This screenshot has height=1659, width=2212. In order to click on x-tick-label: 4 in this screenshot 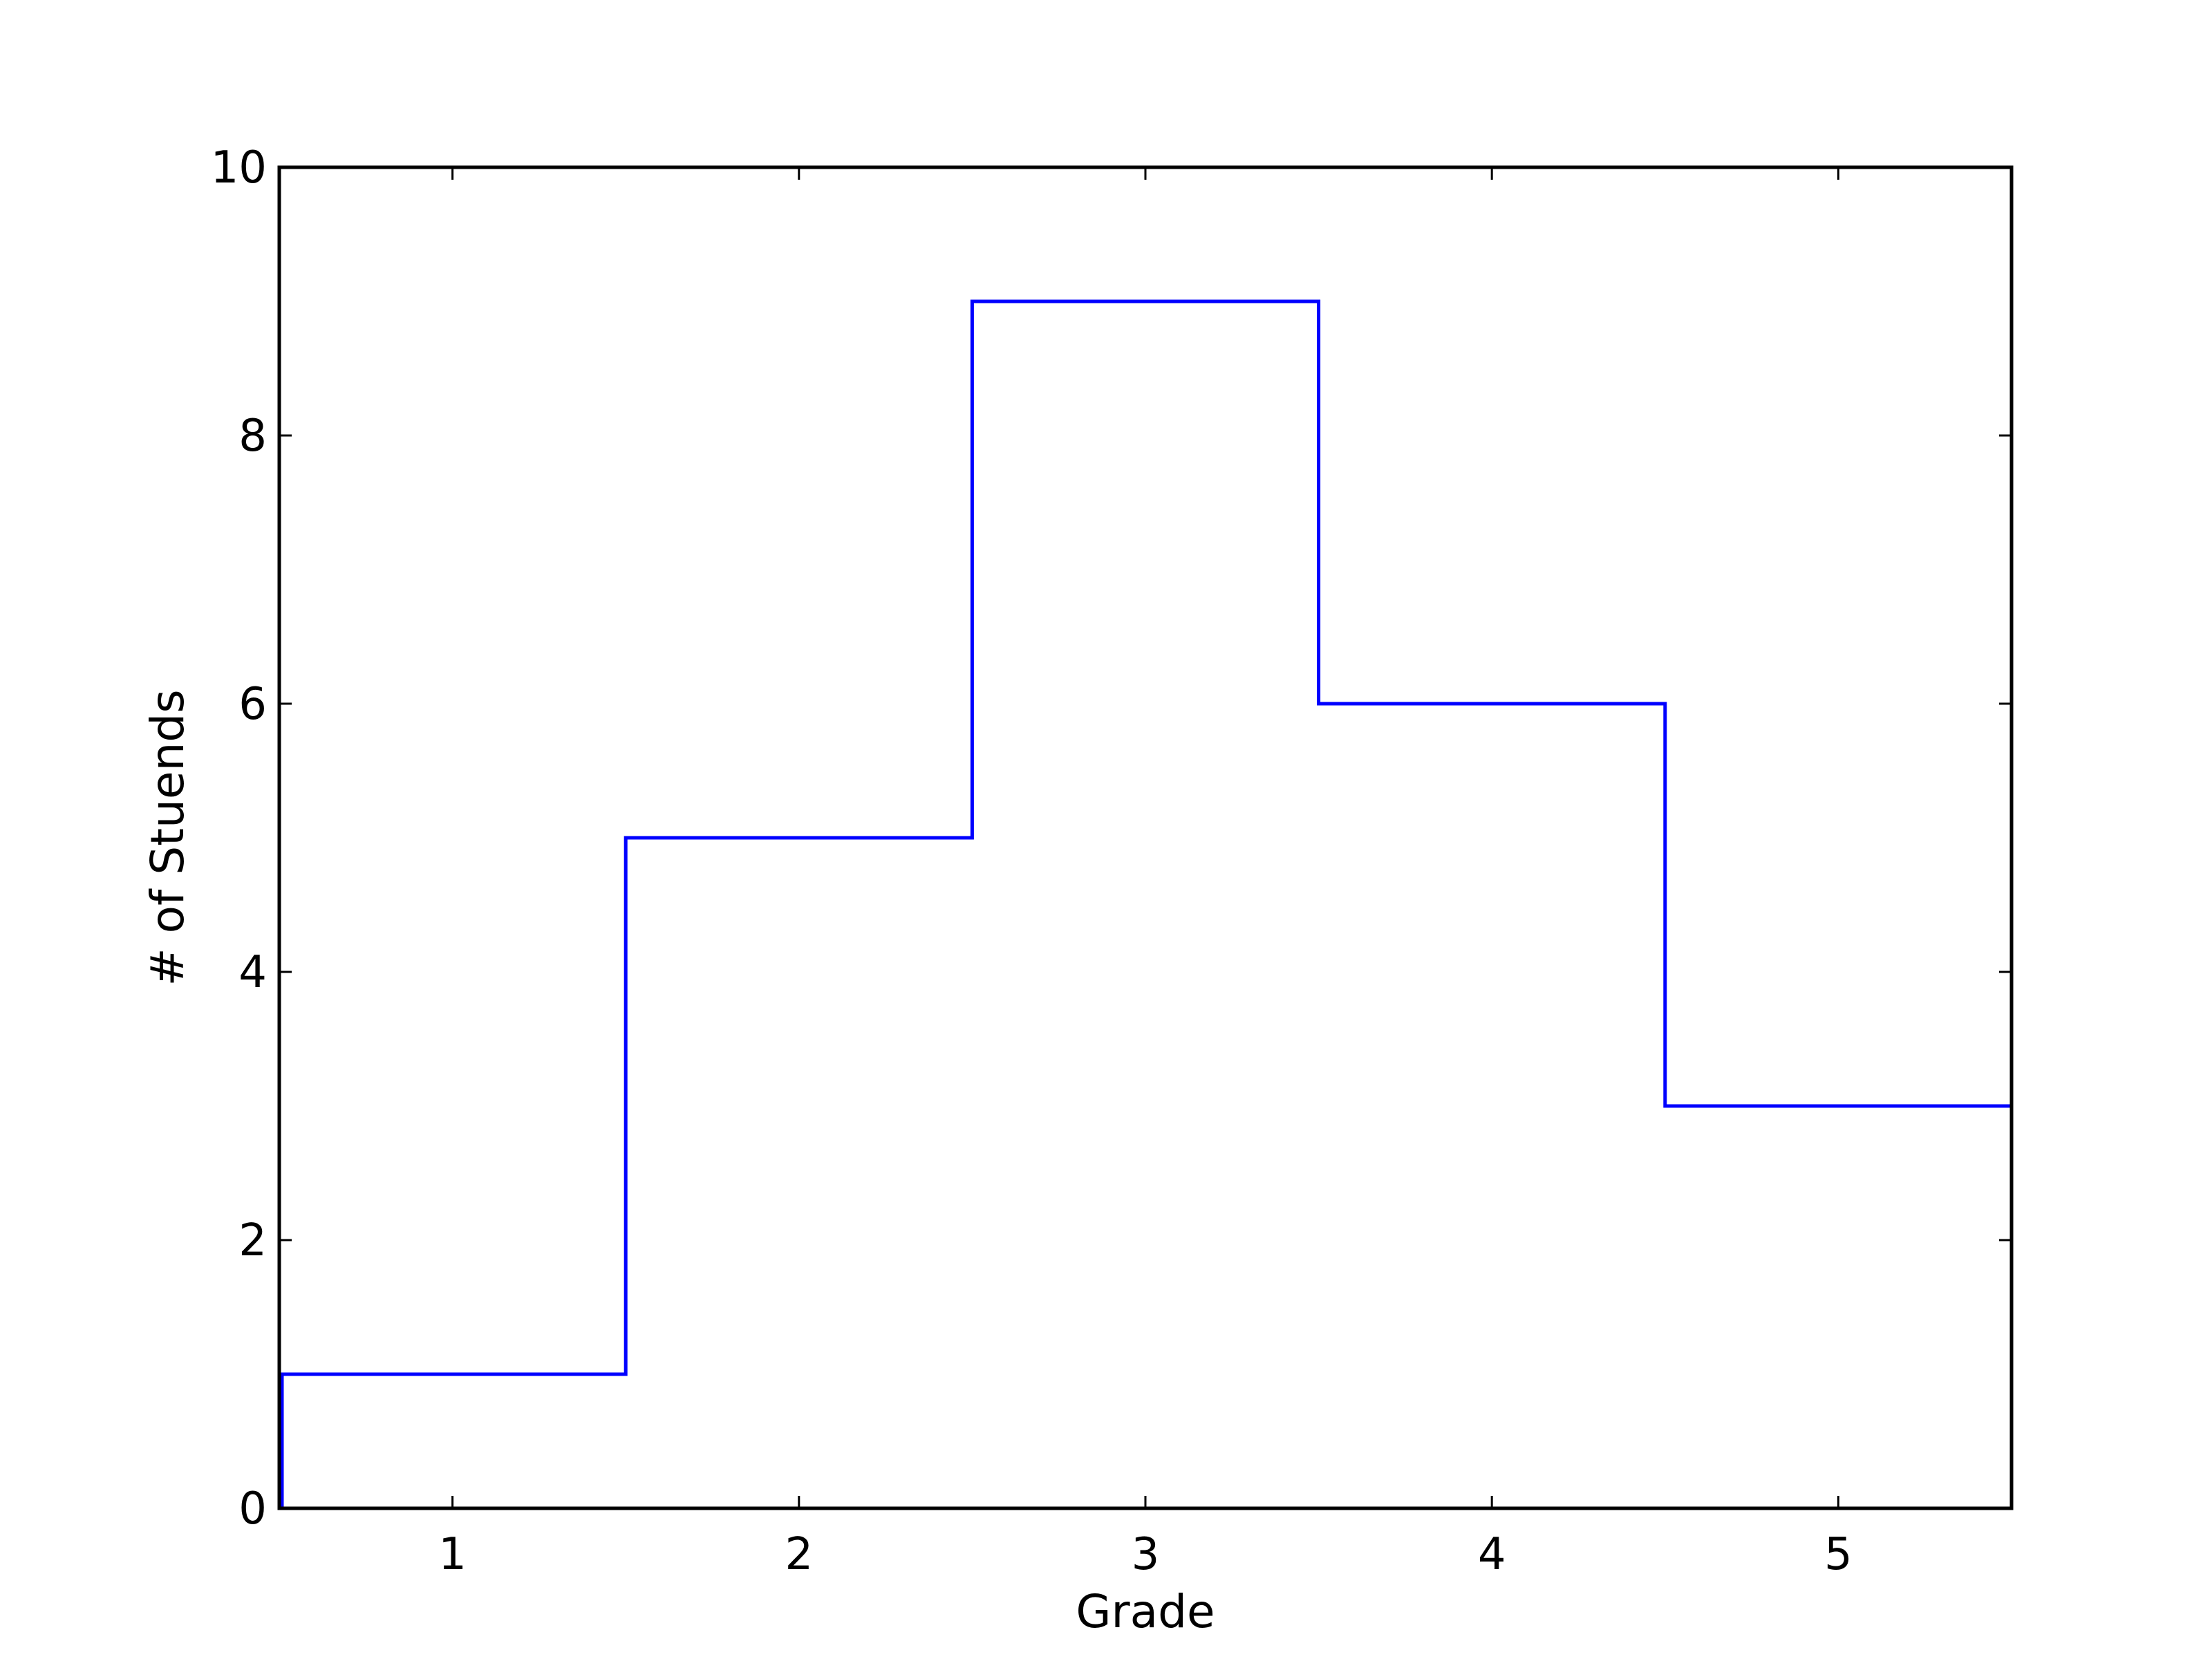, I will do `click(1492, 1554)`.